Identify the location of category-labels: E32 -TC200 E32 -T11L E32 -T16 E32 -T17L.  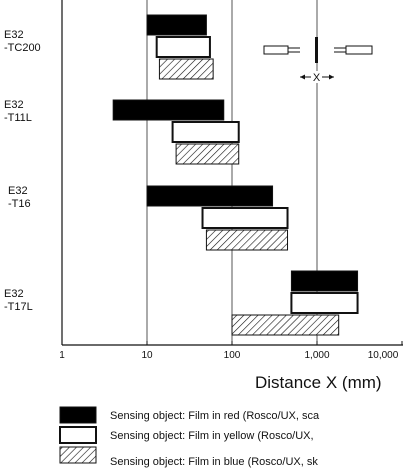
(22, 171).